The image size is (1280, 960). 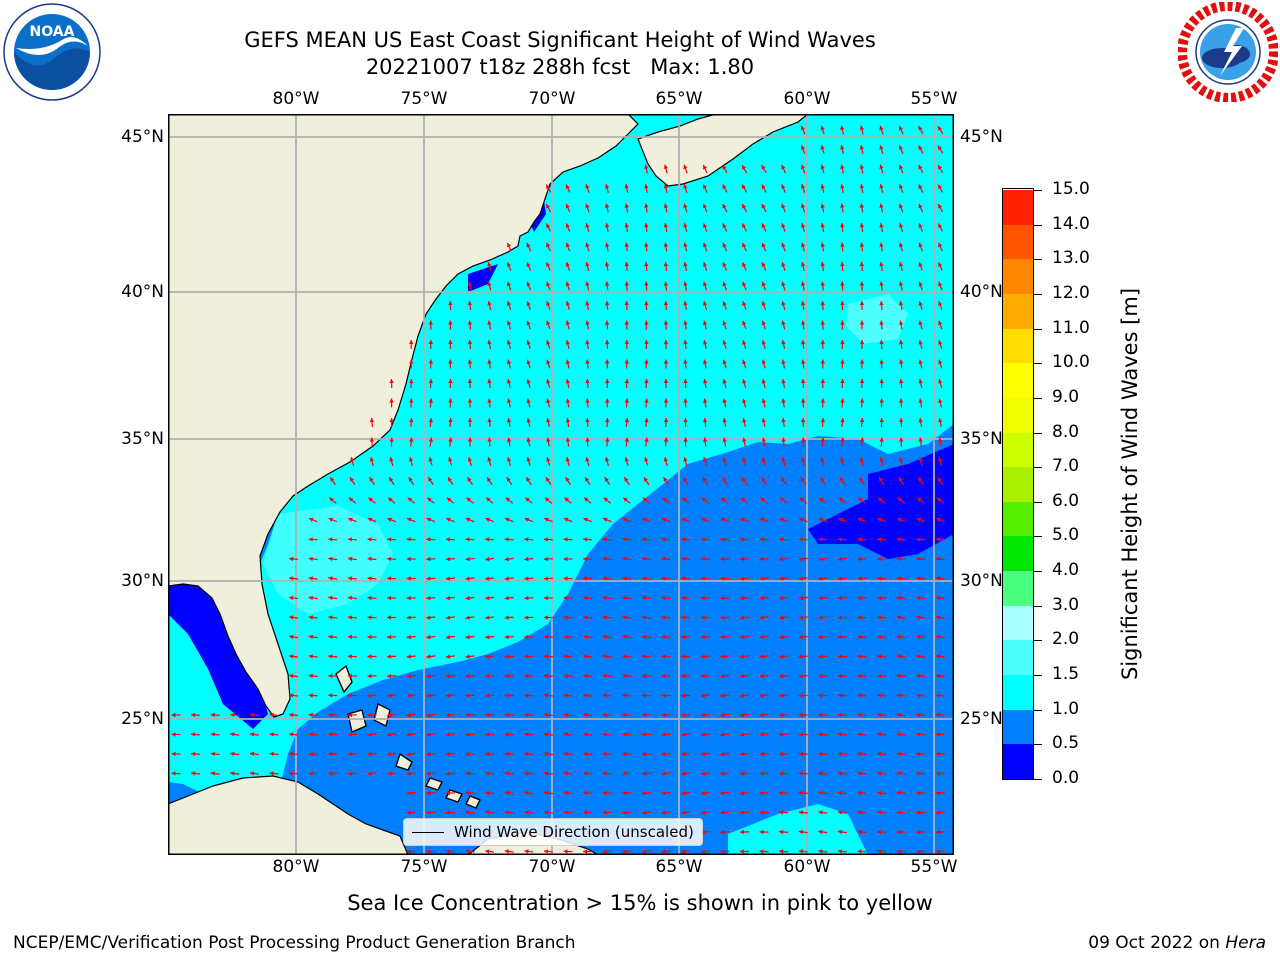 I want to click on svg-text: NOAA, so click(x=52, y=32).